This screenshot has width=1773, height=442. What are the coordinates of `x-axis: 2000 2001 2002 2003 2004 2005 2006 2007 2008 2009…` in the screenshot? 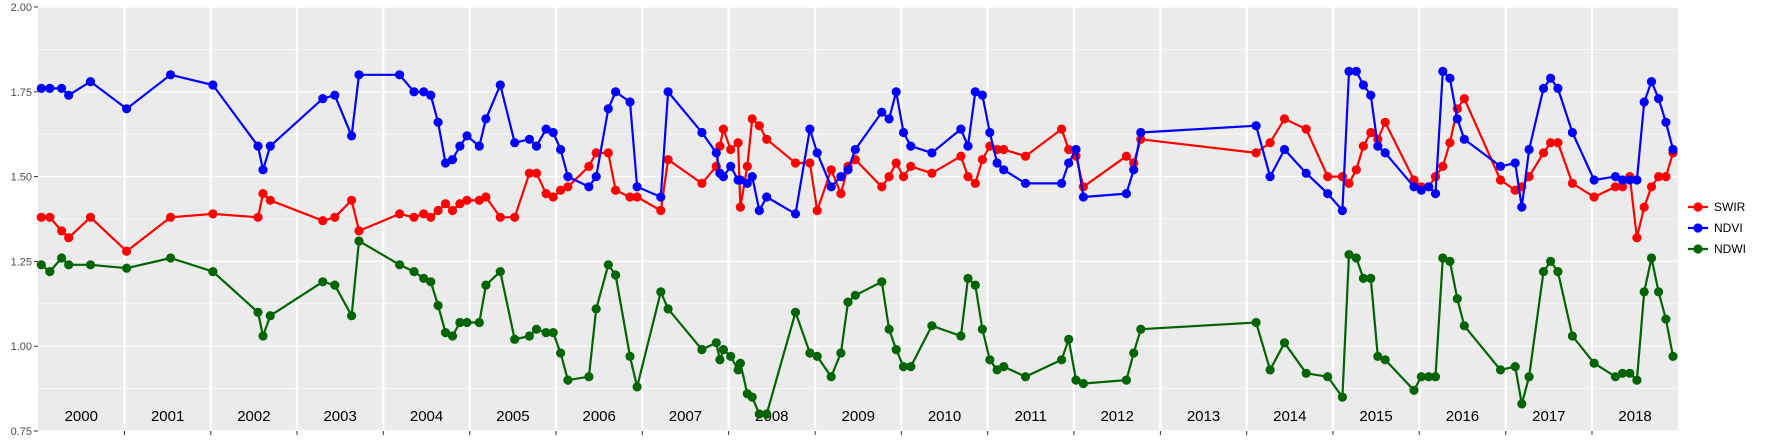 It's located at (858, 421).